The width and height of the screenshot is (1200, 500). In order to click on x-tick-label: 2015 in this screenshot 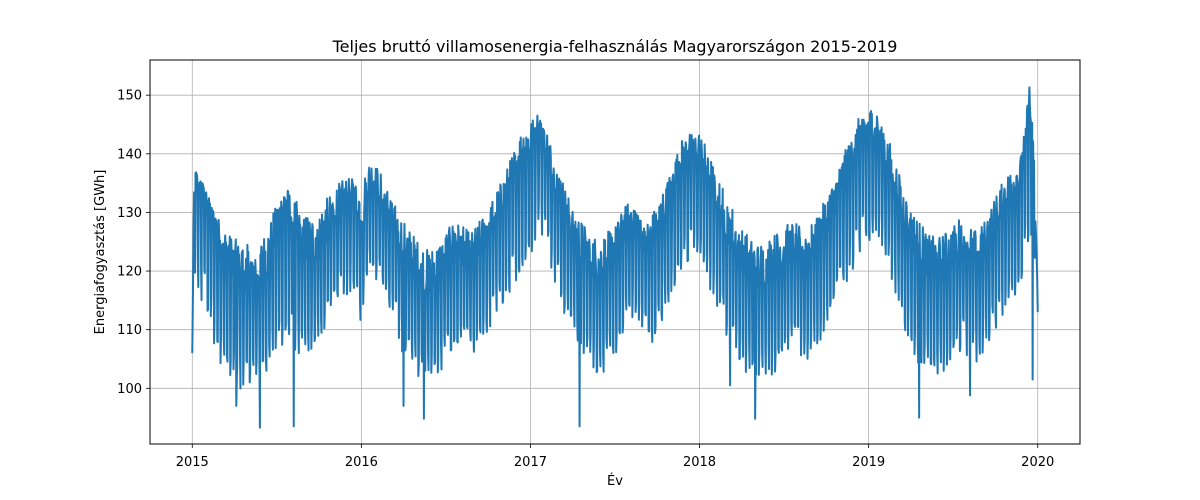, I will do `click(192, 462)`.